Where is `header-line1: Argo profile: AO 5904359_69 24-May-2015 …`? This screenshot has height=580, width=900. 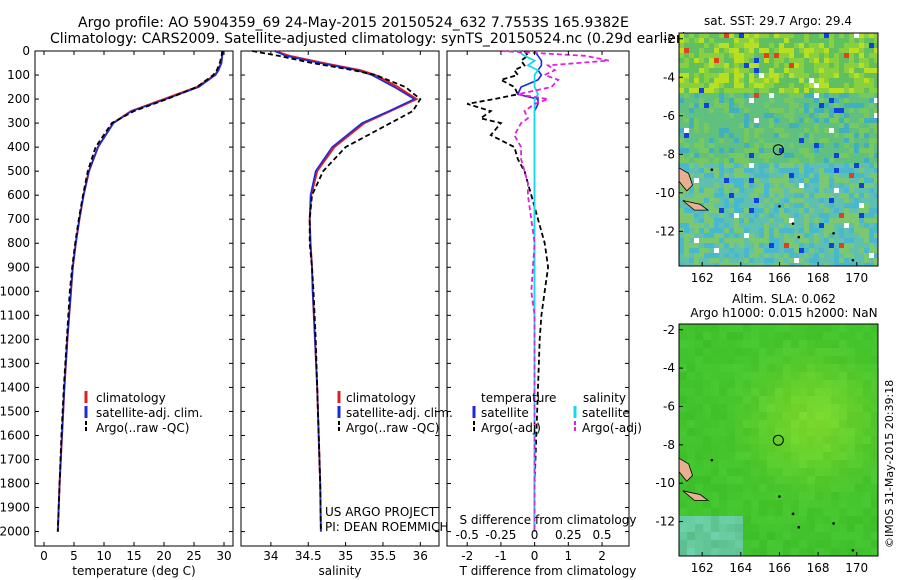 header-line1: Argo profile: AO 5904359_69 24-May-2015 … is located at coordinates (353, 23).